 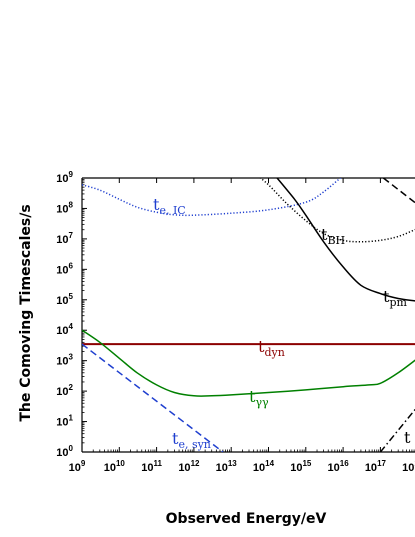 I want to click on label-t-e-syn: te, syn, so click(x=191, y=440).